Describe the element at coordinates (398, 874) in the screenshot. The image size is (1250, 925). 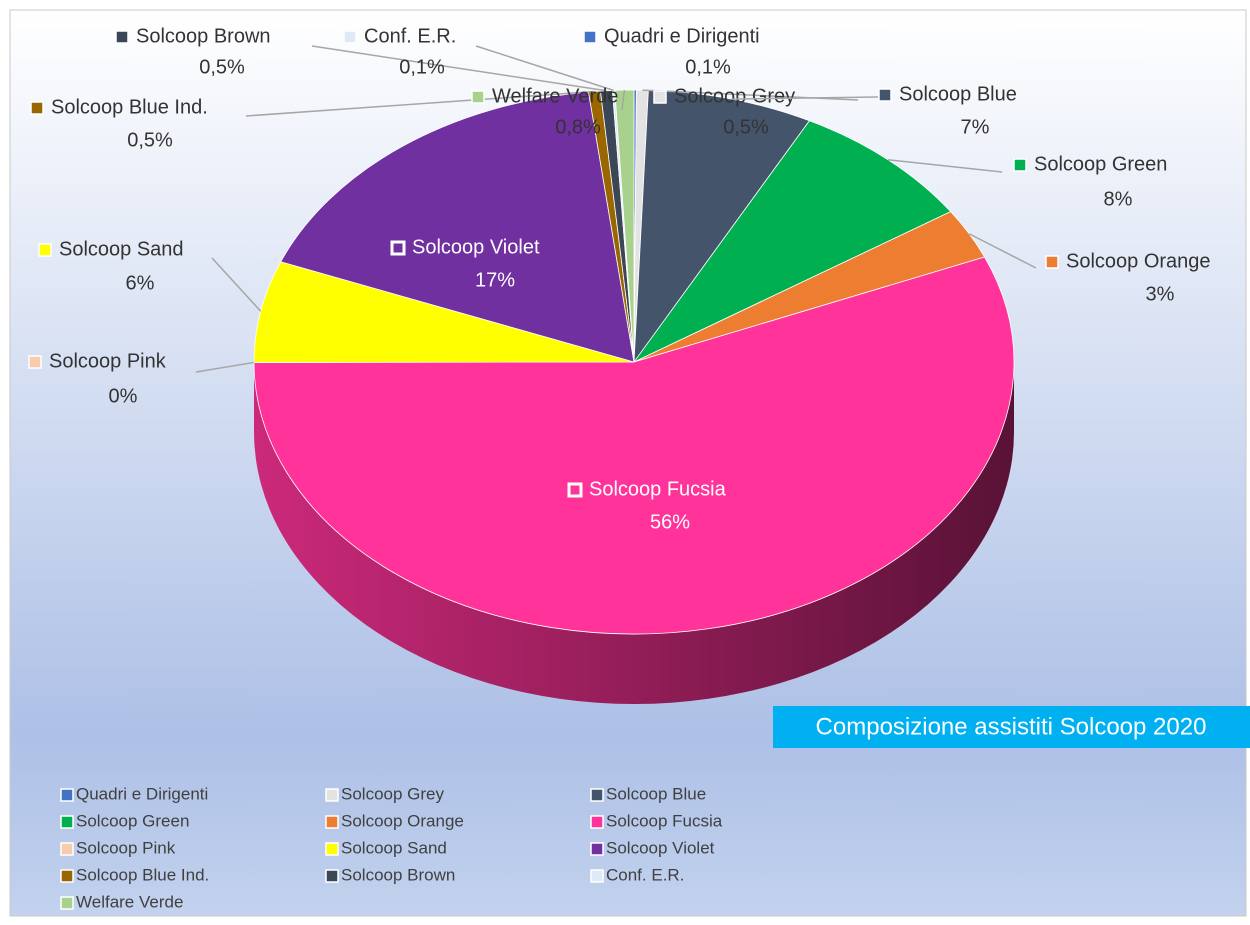
I see `legend-label: Solcoop Brown` at that location.